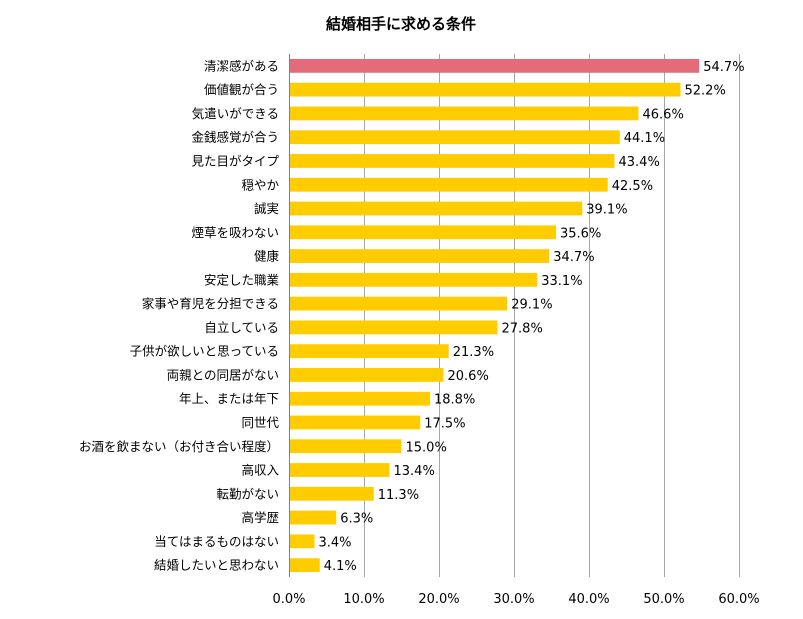  I want to click on category-label: 子供が欲しいと思っている, so click(204, 351).